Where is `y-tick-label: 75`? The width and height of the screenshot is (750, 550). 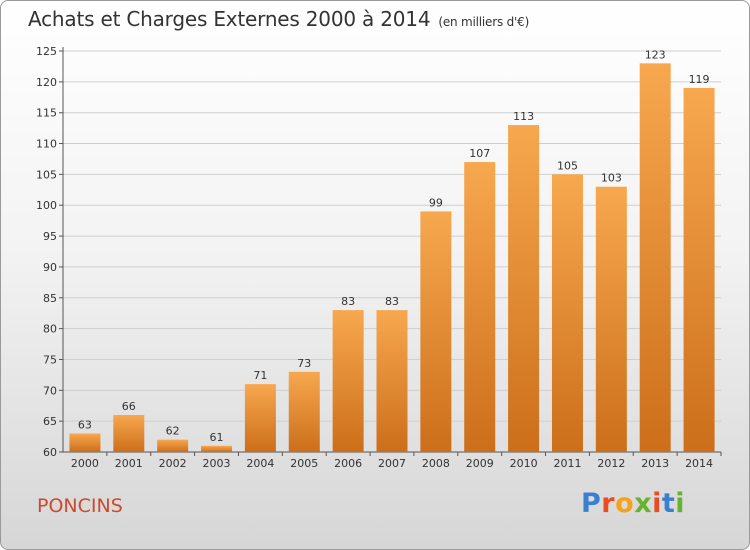
y-tick-label: 75 is located at coordinates (50, 359).